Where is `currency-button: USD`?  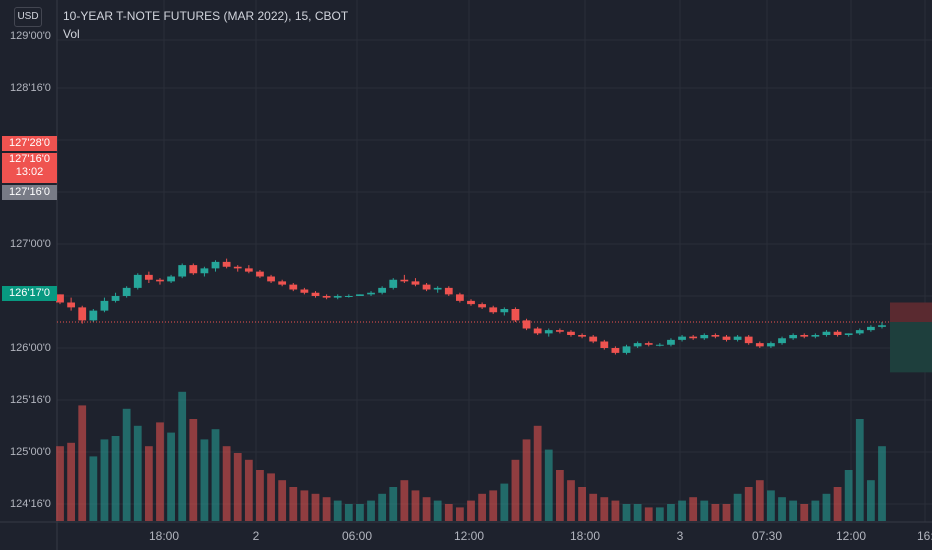 currency-button: USD is located at coordinates (28, 17).